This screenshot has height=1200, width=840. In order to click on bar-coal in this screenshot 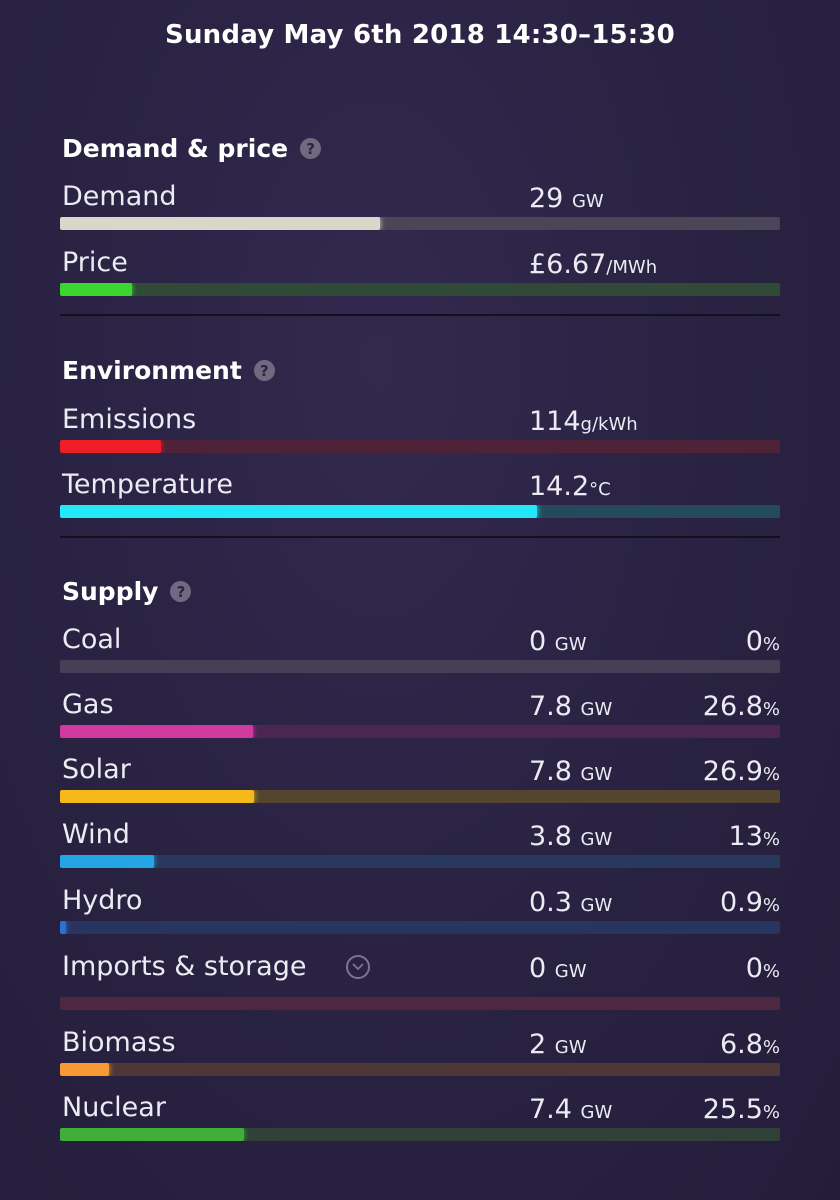, I will do `click(420, 666)`.